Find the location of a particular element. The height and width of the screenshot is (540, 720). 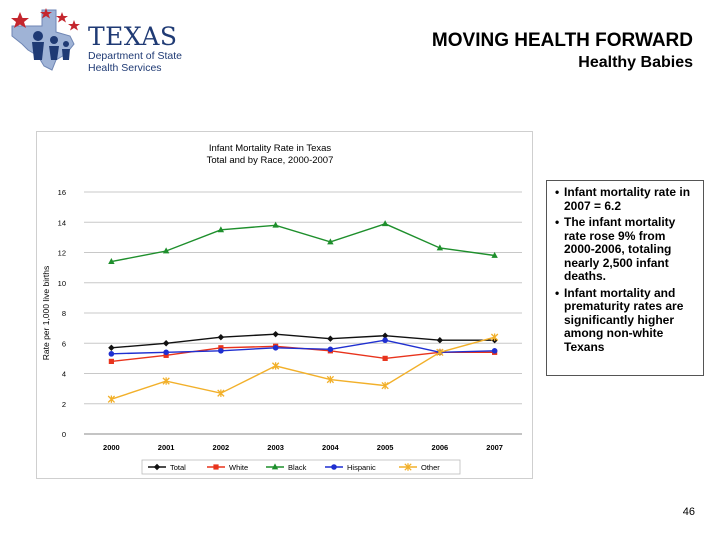

legend-item-hispanic: Hispanic is located at coordinates (350, 467).